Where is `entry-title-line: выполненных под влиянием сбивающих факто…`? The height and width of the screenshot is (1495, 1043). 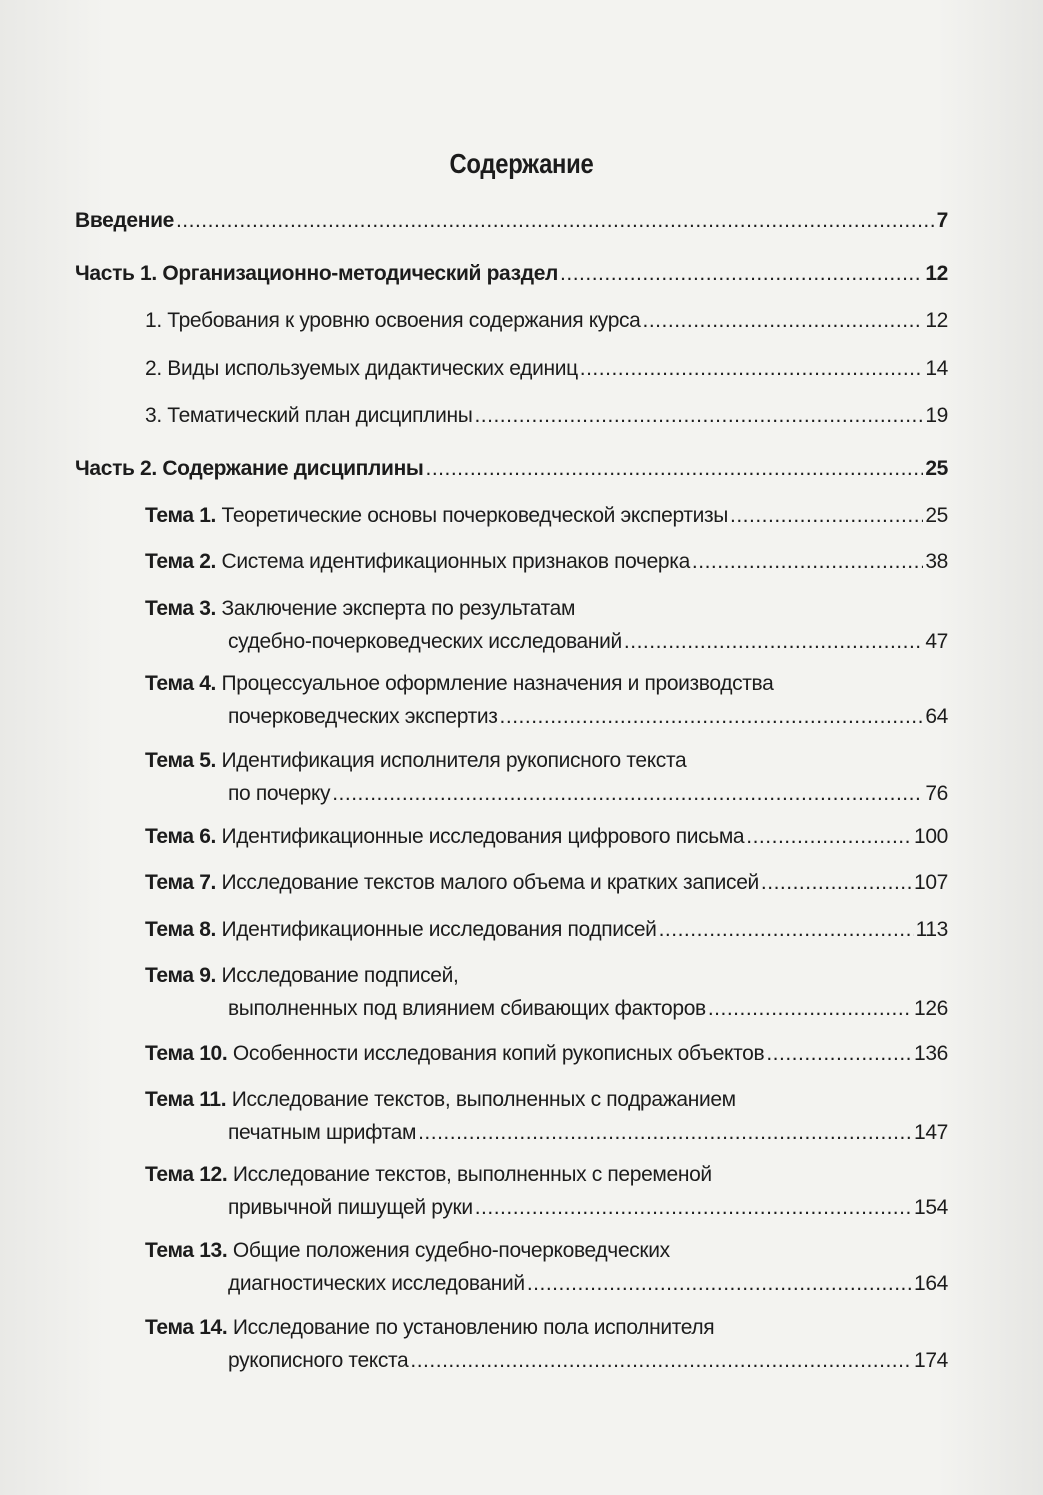 entry-title-line: выполненных под влиянием сбивающих факто… is located at coordinates (467, 1008).